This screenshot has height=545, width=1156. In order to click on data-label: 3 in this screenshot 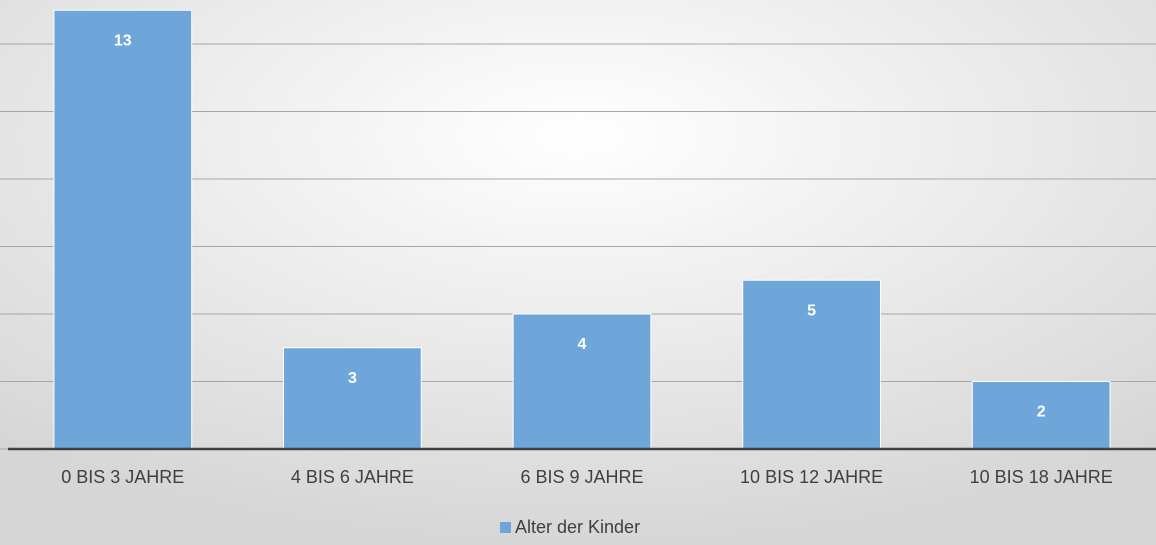, I will do `click(352, 378)`.